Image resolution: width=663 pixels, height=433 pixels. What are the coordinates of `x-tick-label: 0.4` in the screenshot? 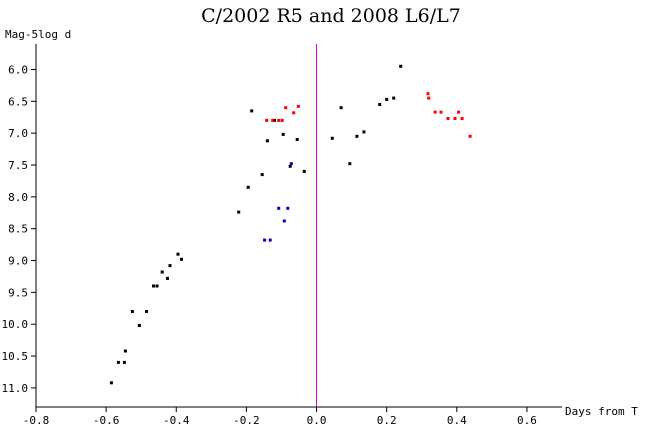 It's located at (457, 420).